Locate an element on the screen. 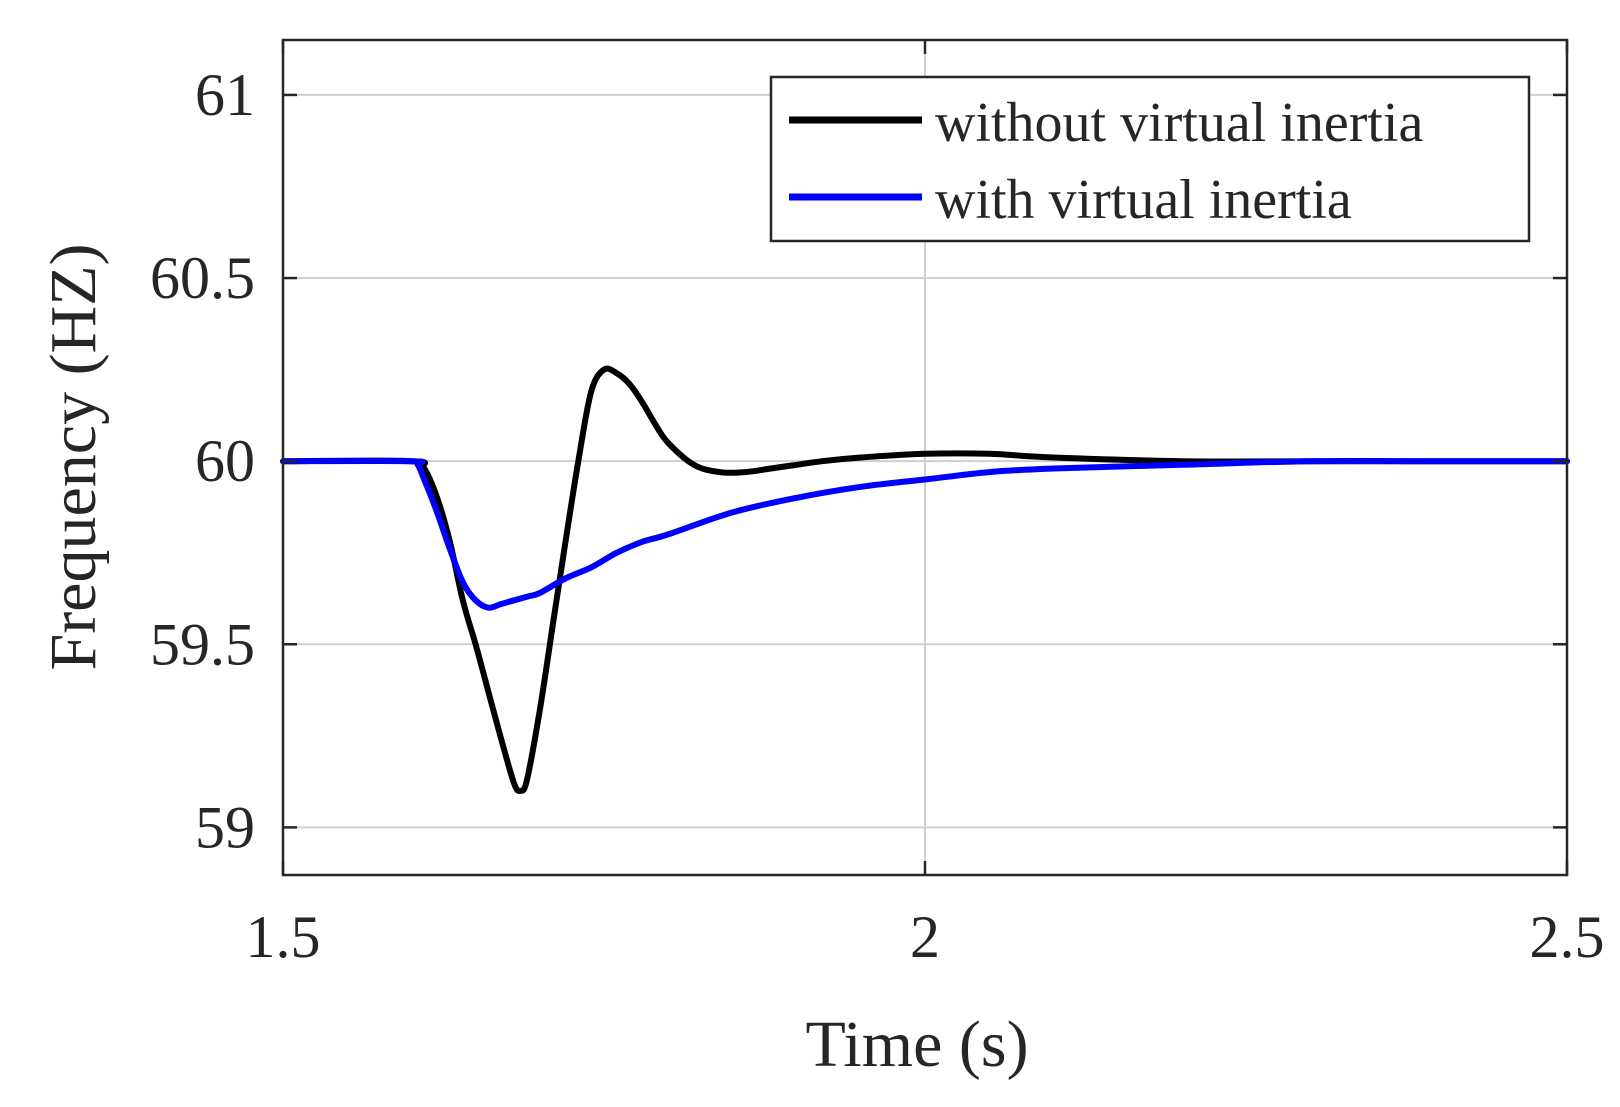 The image size is (1620, 1107). legend-label-without-virtual-inertia: without virtual inertia is located at coordinates (1179, 123).